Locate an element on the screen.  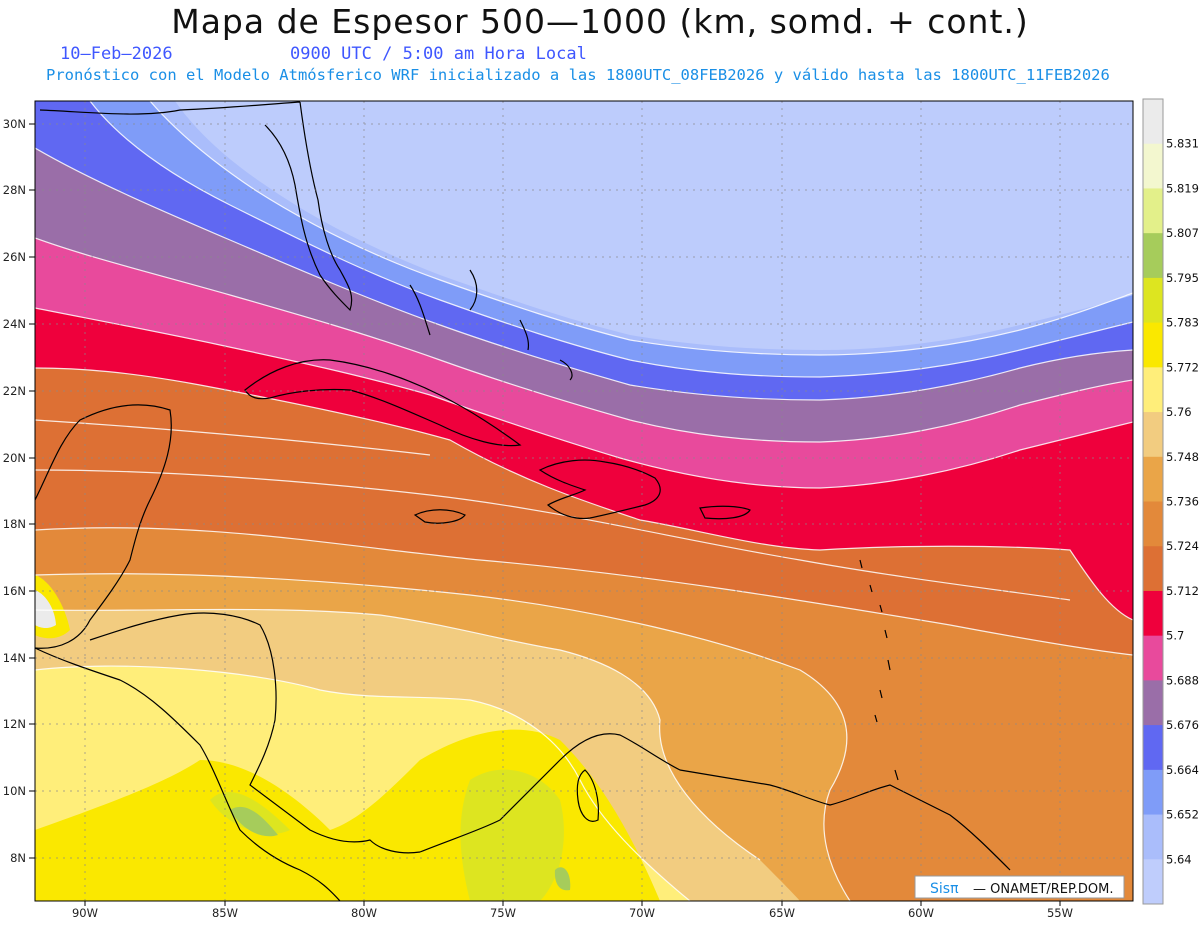
lon-label: 80W is located at coordinates (364, 913).